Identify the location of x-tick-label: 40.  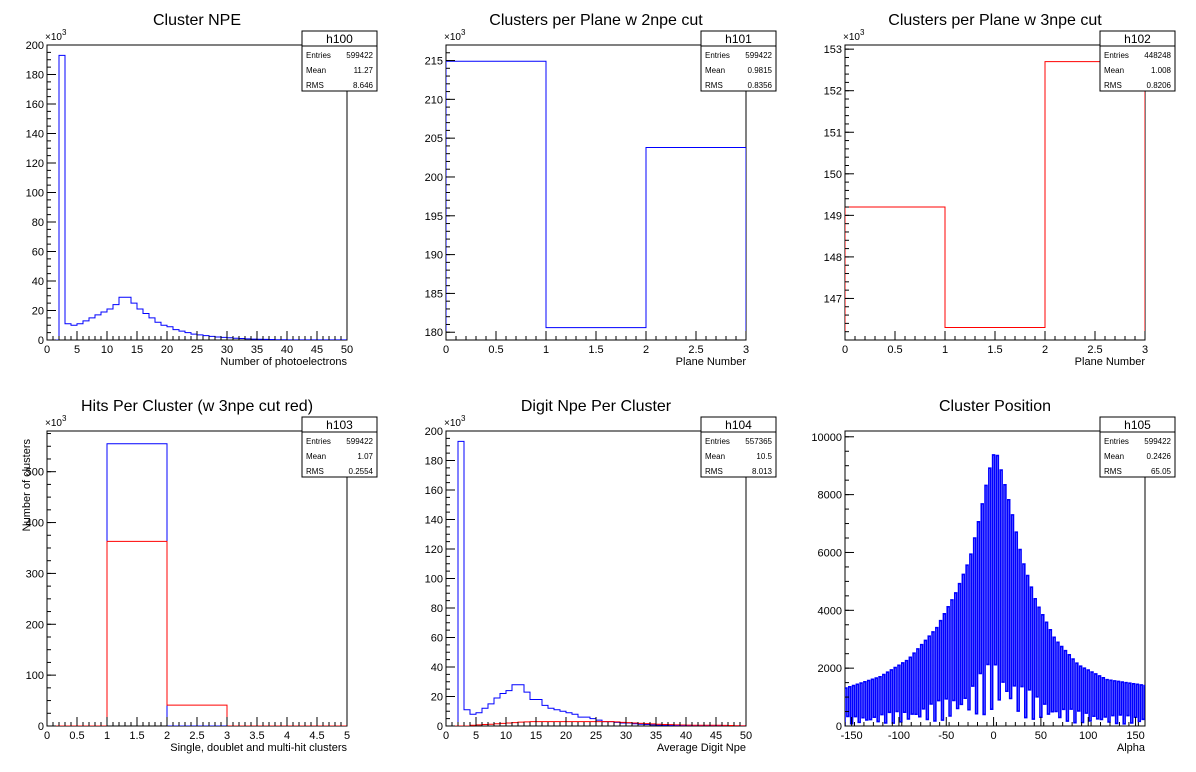
(287, 350).